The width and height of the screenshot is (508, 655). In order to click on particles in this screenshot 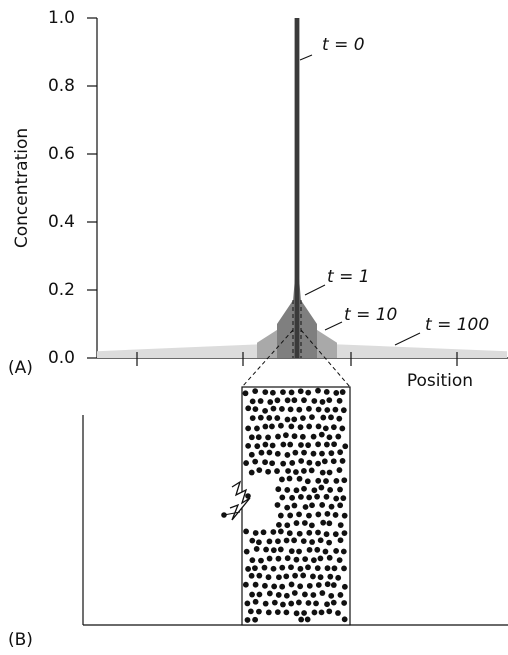, I will do `click(295, 505)`.